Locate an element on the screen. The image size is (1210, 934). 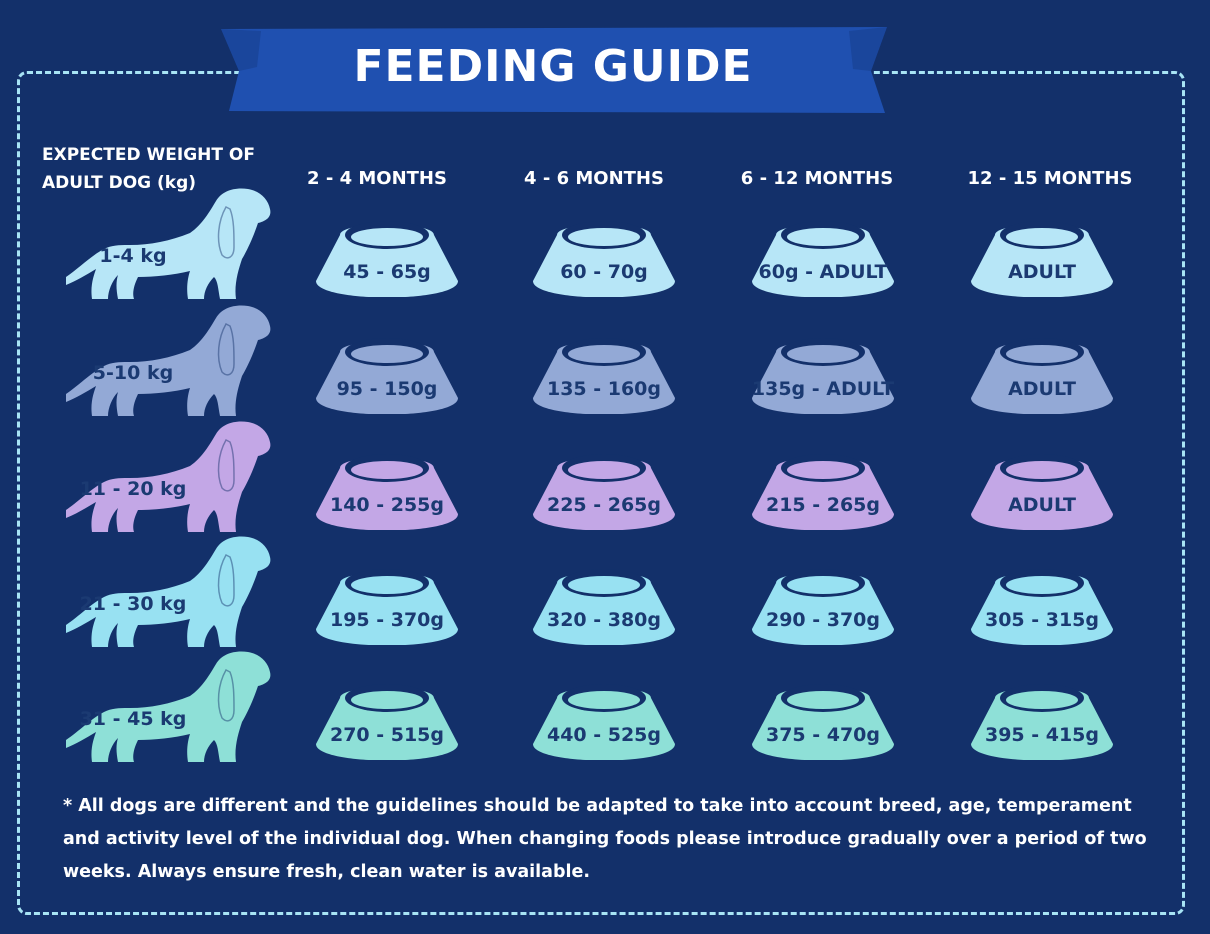
food-bowl: 135g - ADULT is located at coordinates (823, 373).